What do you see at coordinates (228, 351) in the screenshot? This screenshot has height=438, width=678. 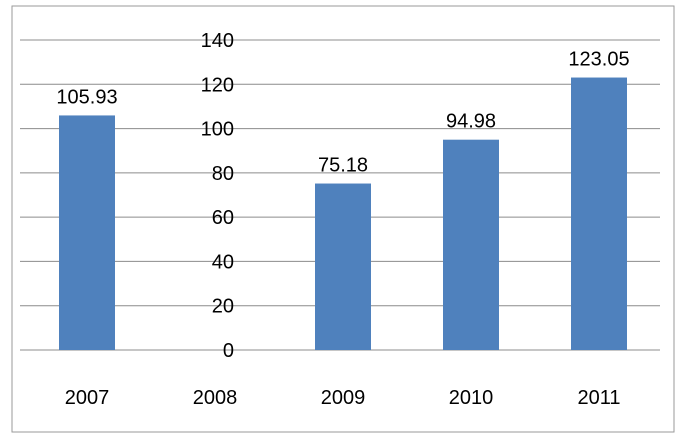 I see `y-tick-label: 0` at bounding box center [228, 351].